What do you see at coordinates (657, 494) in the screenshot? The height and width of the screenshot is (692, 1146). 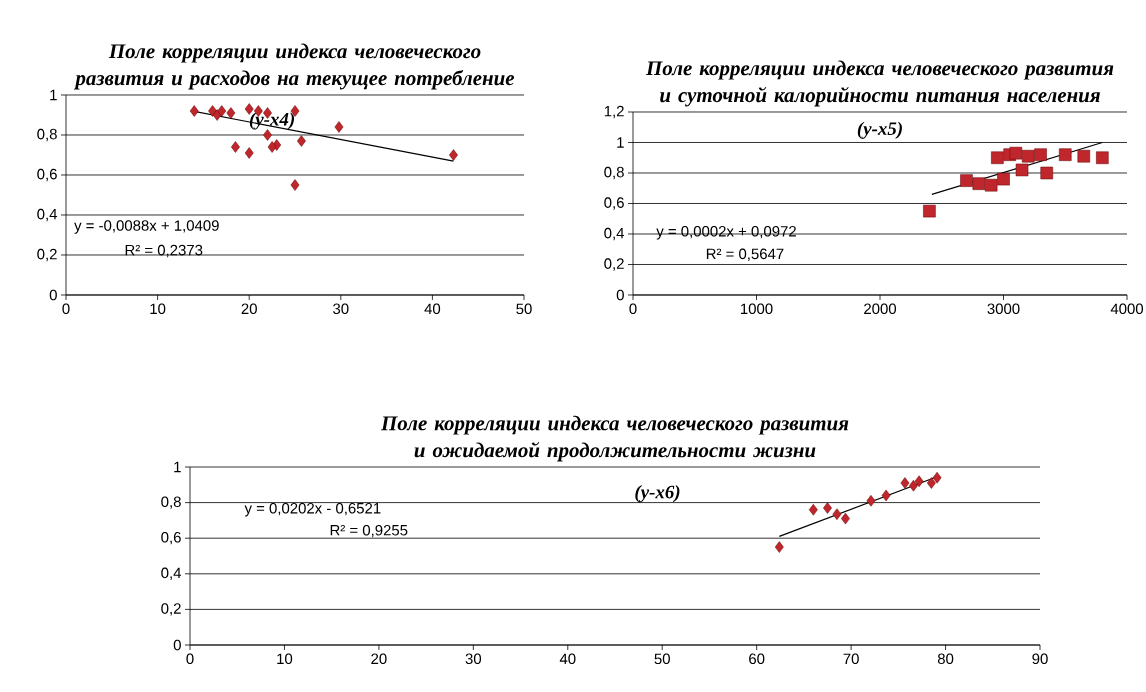 I see `text: (у-х6)` at bounding box center [657, 494].